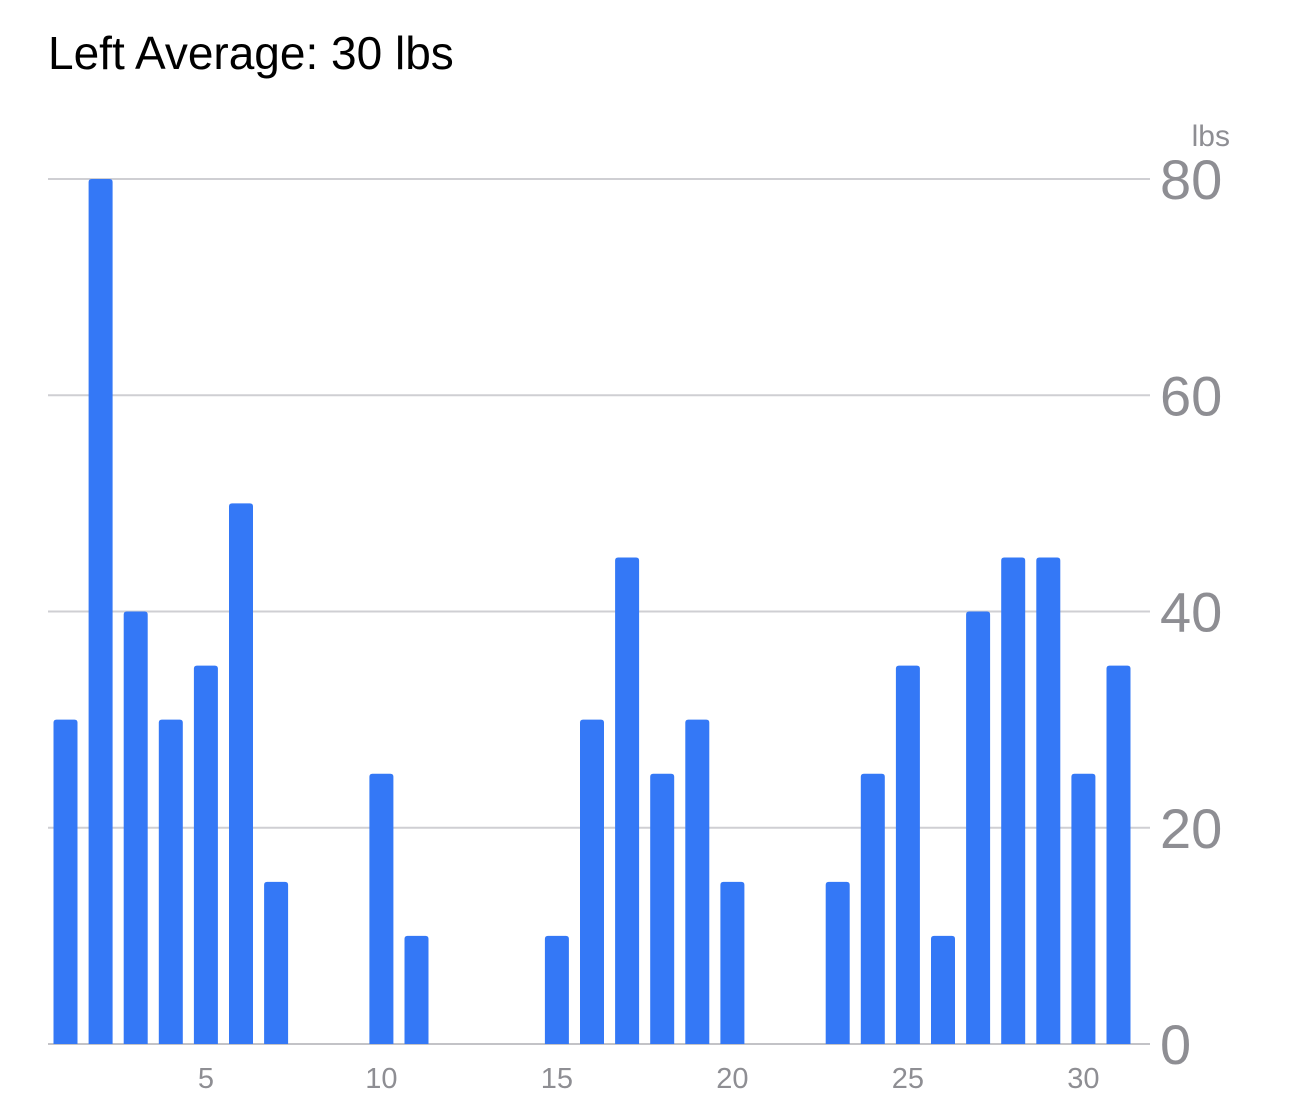 The height and width of the screenshot is (1115, 1290). I want to click on y-tick-label: 20, so click(1191, 828).